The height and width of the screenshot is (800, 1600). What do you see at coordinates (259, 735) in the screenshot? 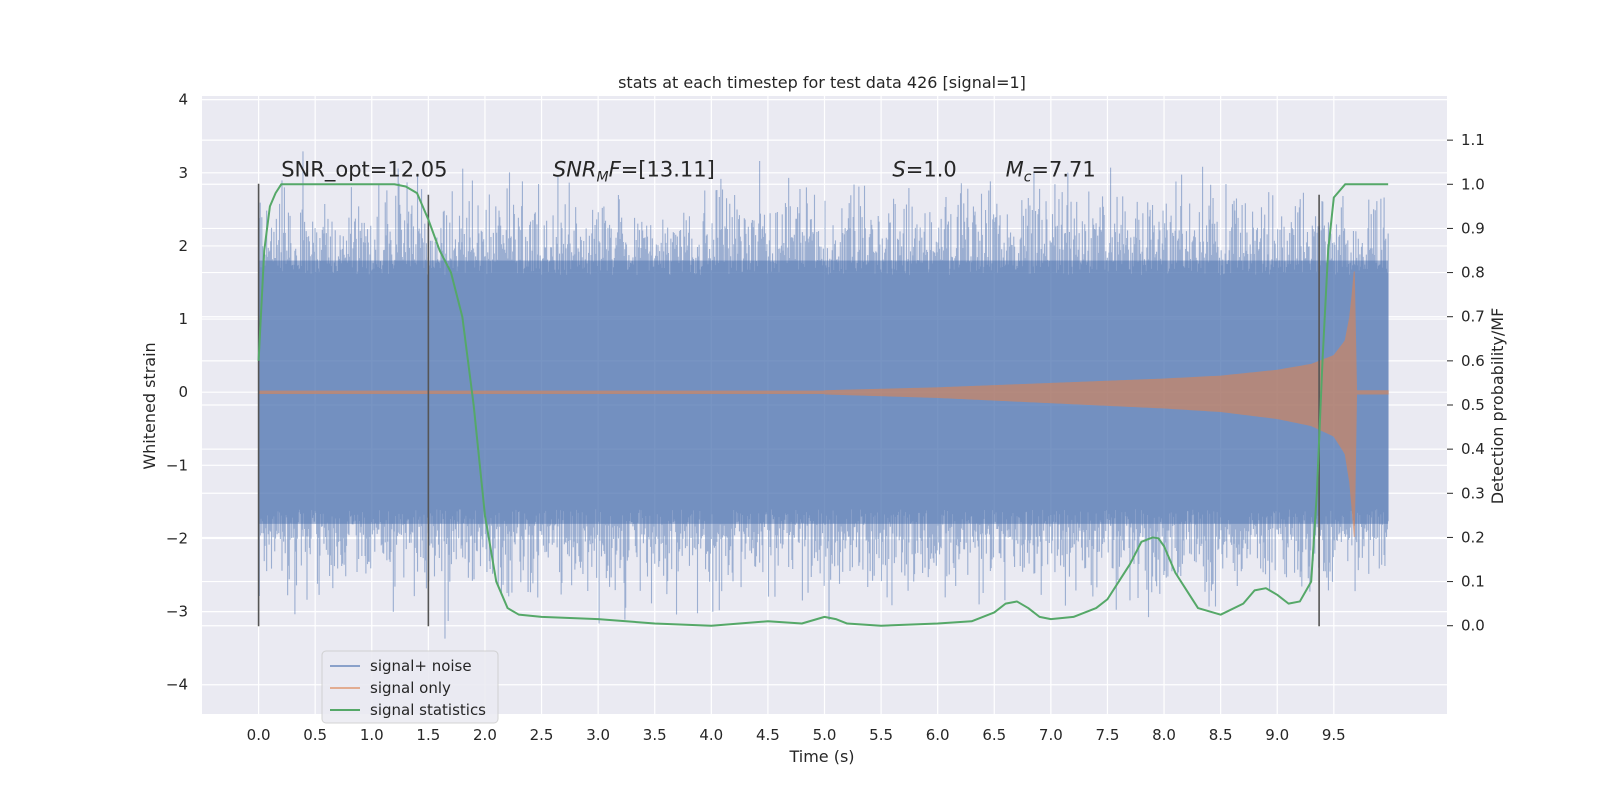
I see `x-tick-label: 0.0` at bounding box center [259, 735].